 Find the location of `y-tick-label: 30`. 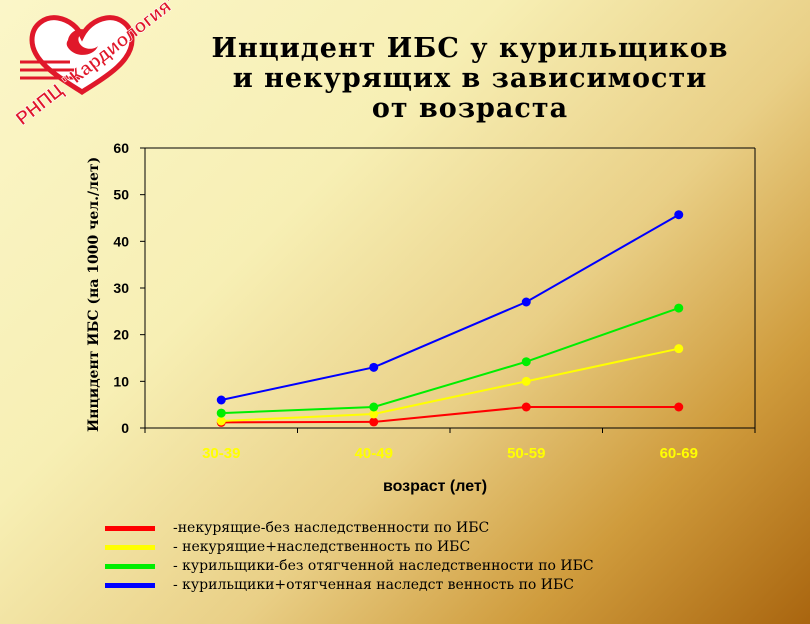

y-tick-label: 30 is located at coordinates (121, 288).